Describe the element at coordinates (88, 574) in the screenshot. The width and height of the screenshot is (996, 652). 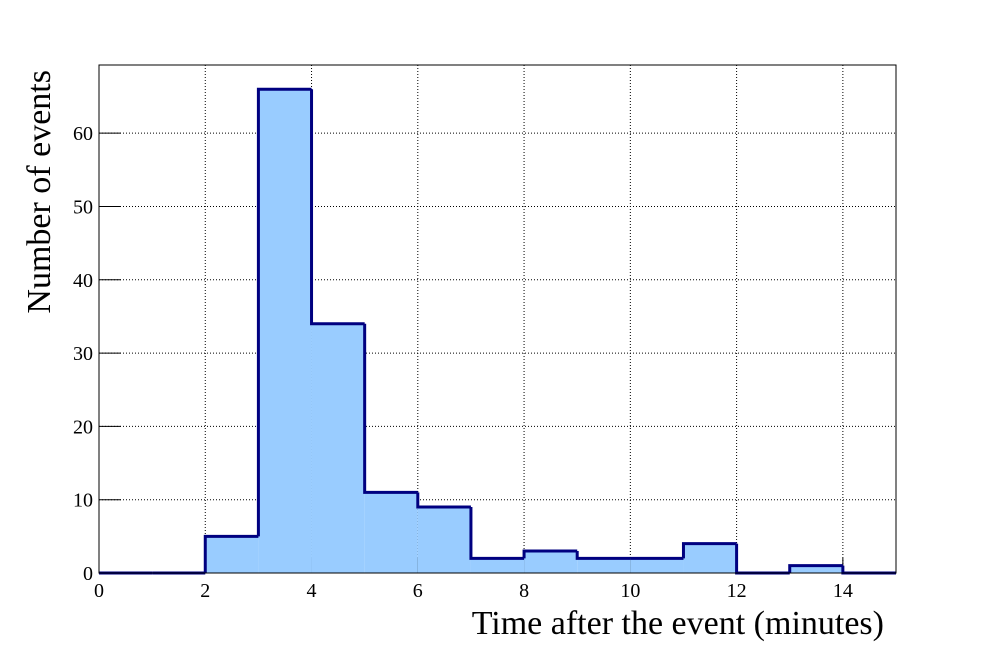
I see `y-tick-label: 0` at that location.